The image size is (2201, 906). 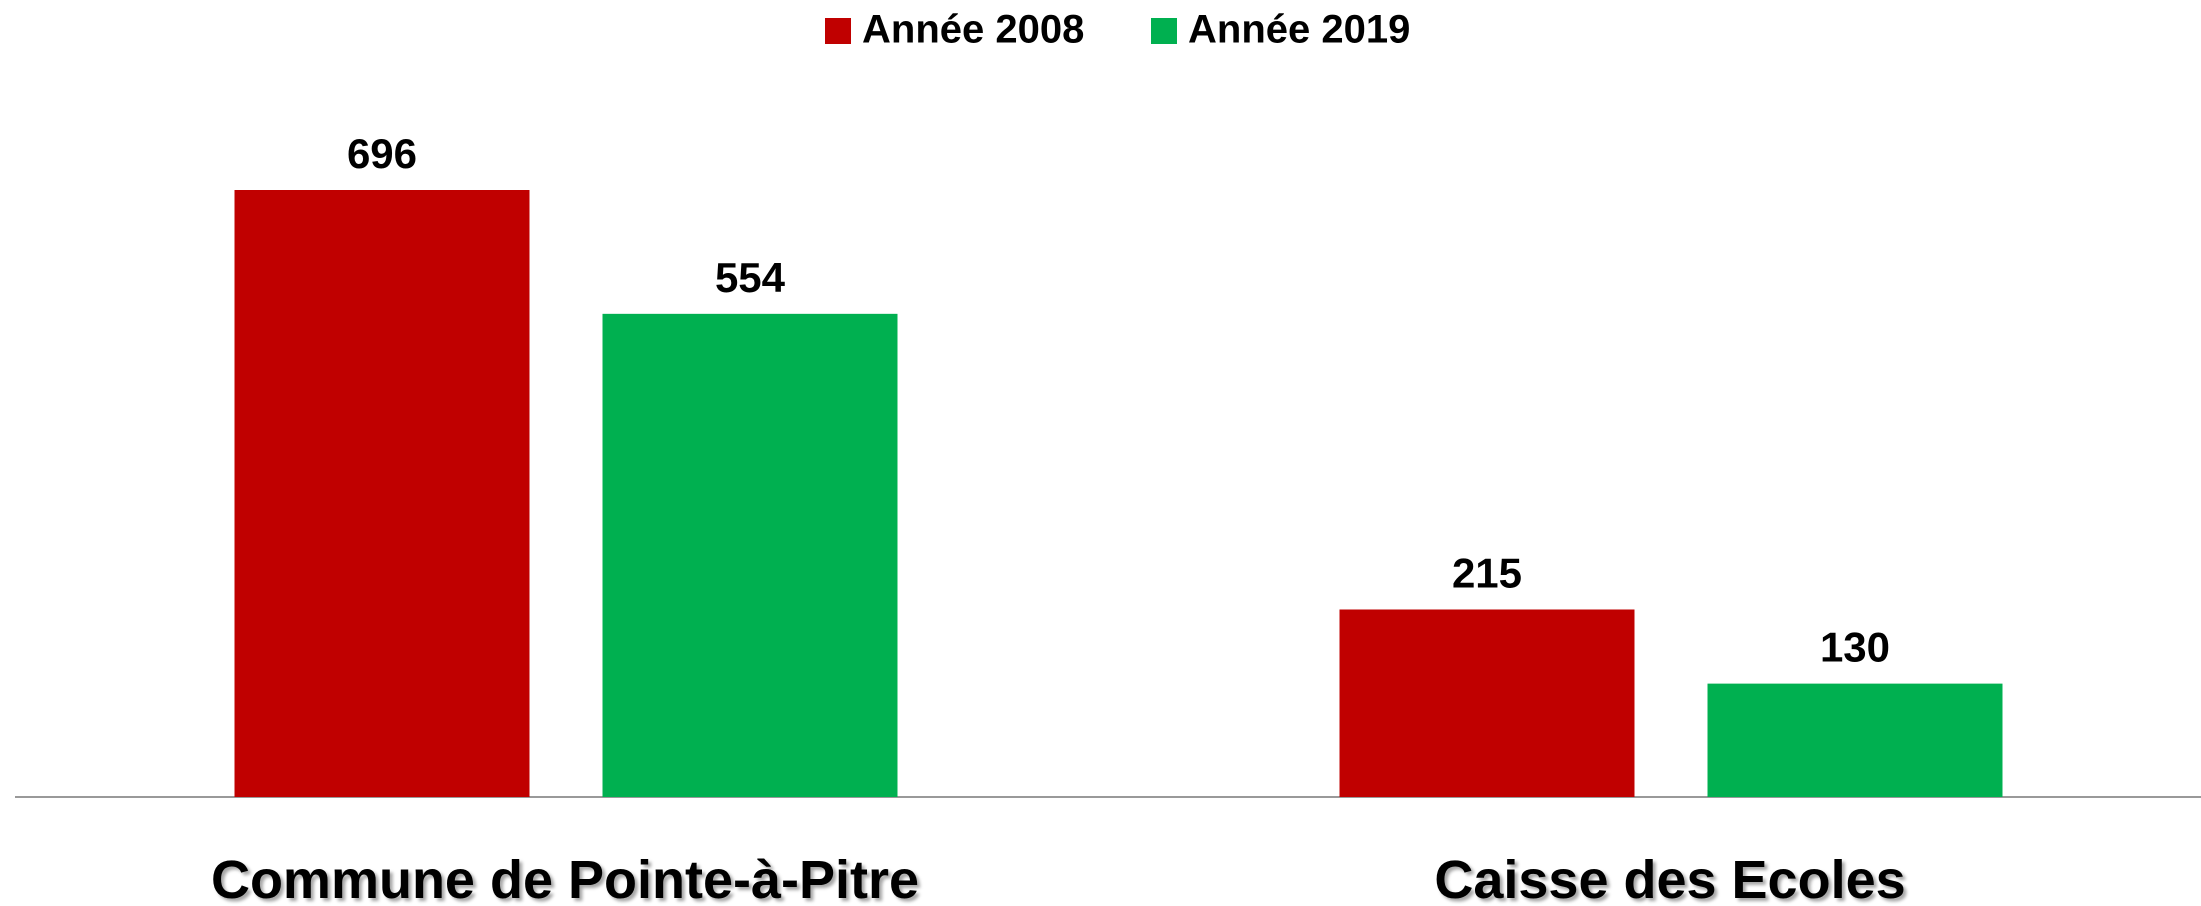 What do you see at coordinates (1487, 572) in the screenshot?
I see `value-label: 215` at bounding box center [1487, 572].